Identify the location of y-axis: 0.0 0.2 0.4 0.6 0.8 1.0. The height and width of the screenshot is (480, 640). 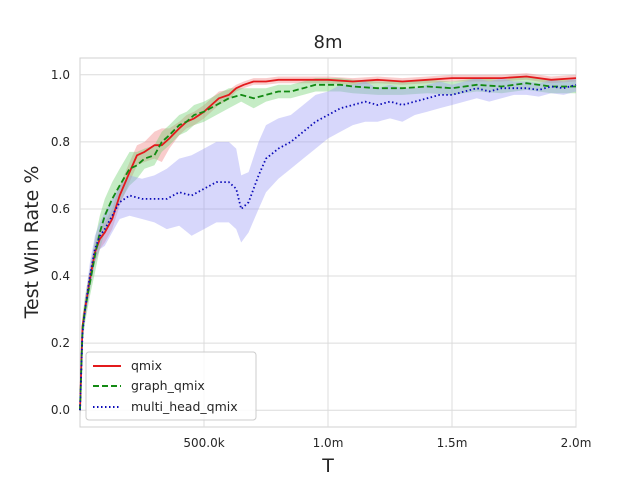
(60, 242).